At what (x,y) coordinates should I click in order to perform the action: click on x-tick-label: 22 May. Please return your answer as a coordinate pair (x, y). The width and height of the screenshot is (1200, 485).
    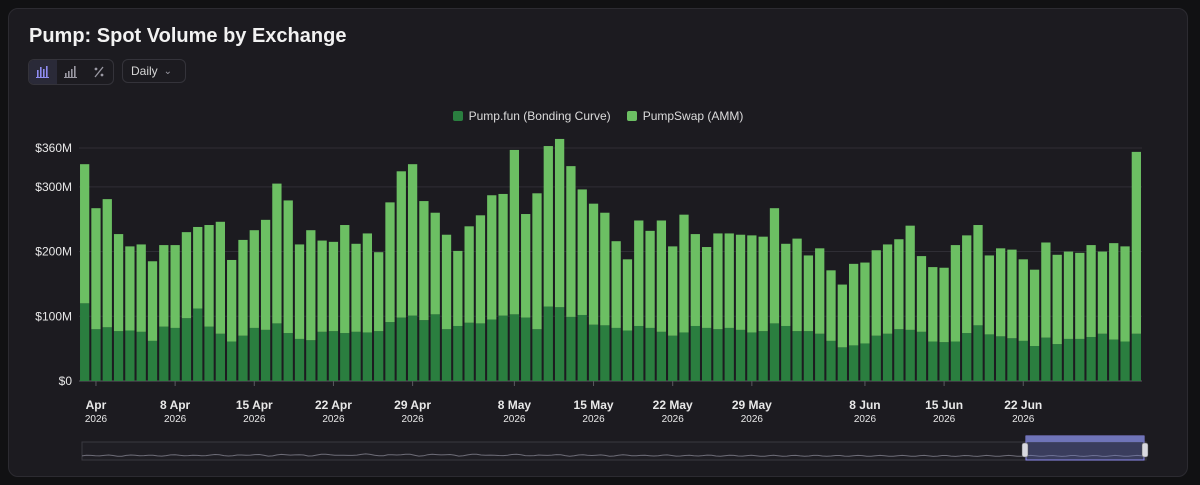
    Looking at the image, I should click on (673, 405).